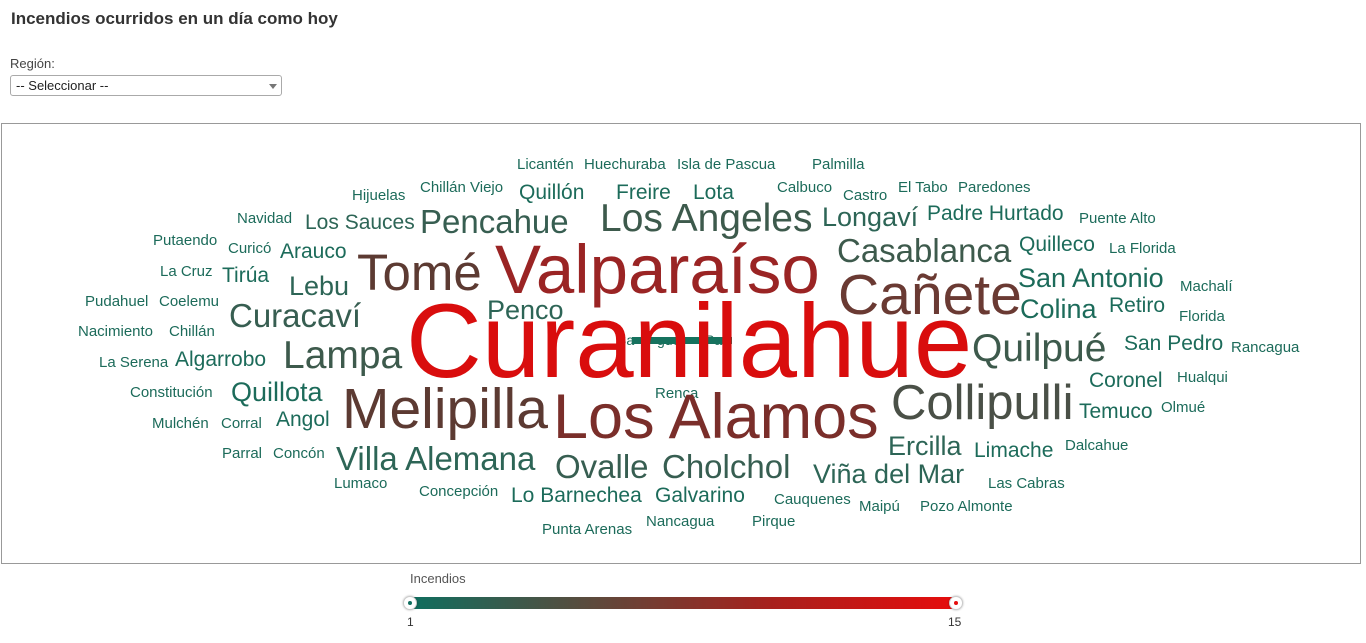  What do you see at coordinates (134, 362) in the screenshot?
I see `cloud-word: La Serena` at bounding box center [134, 362].